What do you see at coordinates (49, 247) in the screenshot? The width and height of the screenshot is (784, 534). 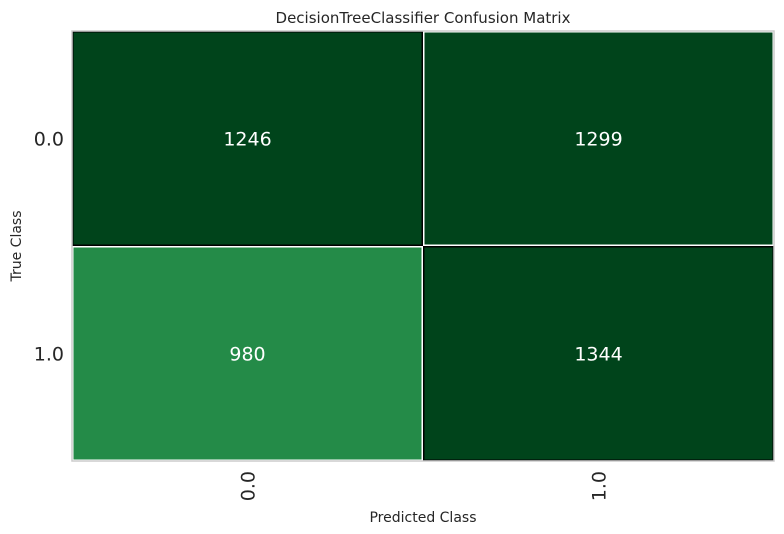 I see `y-tick-labels: 0.0 1.0` at bounding box center [49, 247].